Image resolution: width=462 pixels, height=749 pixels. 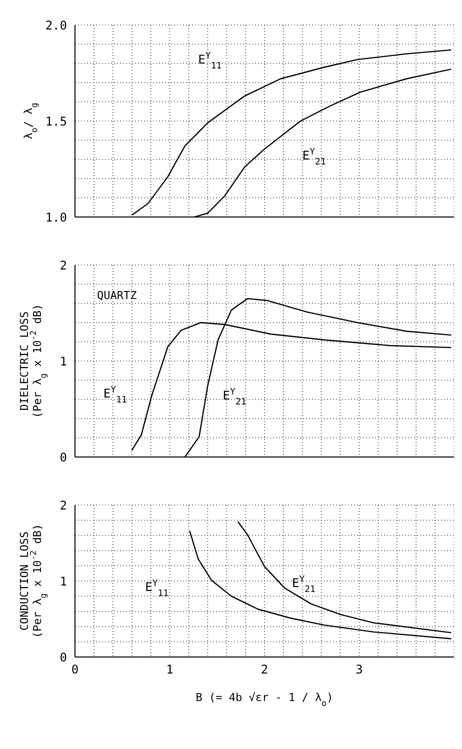 I want to click on y-tick-label: 1.5, so click(x=56, y=121).